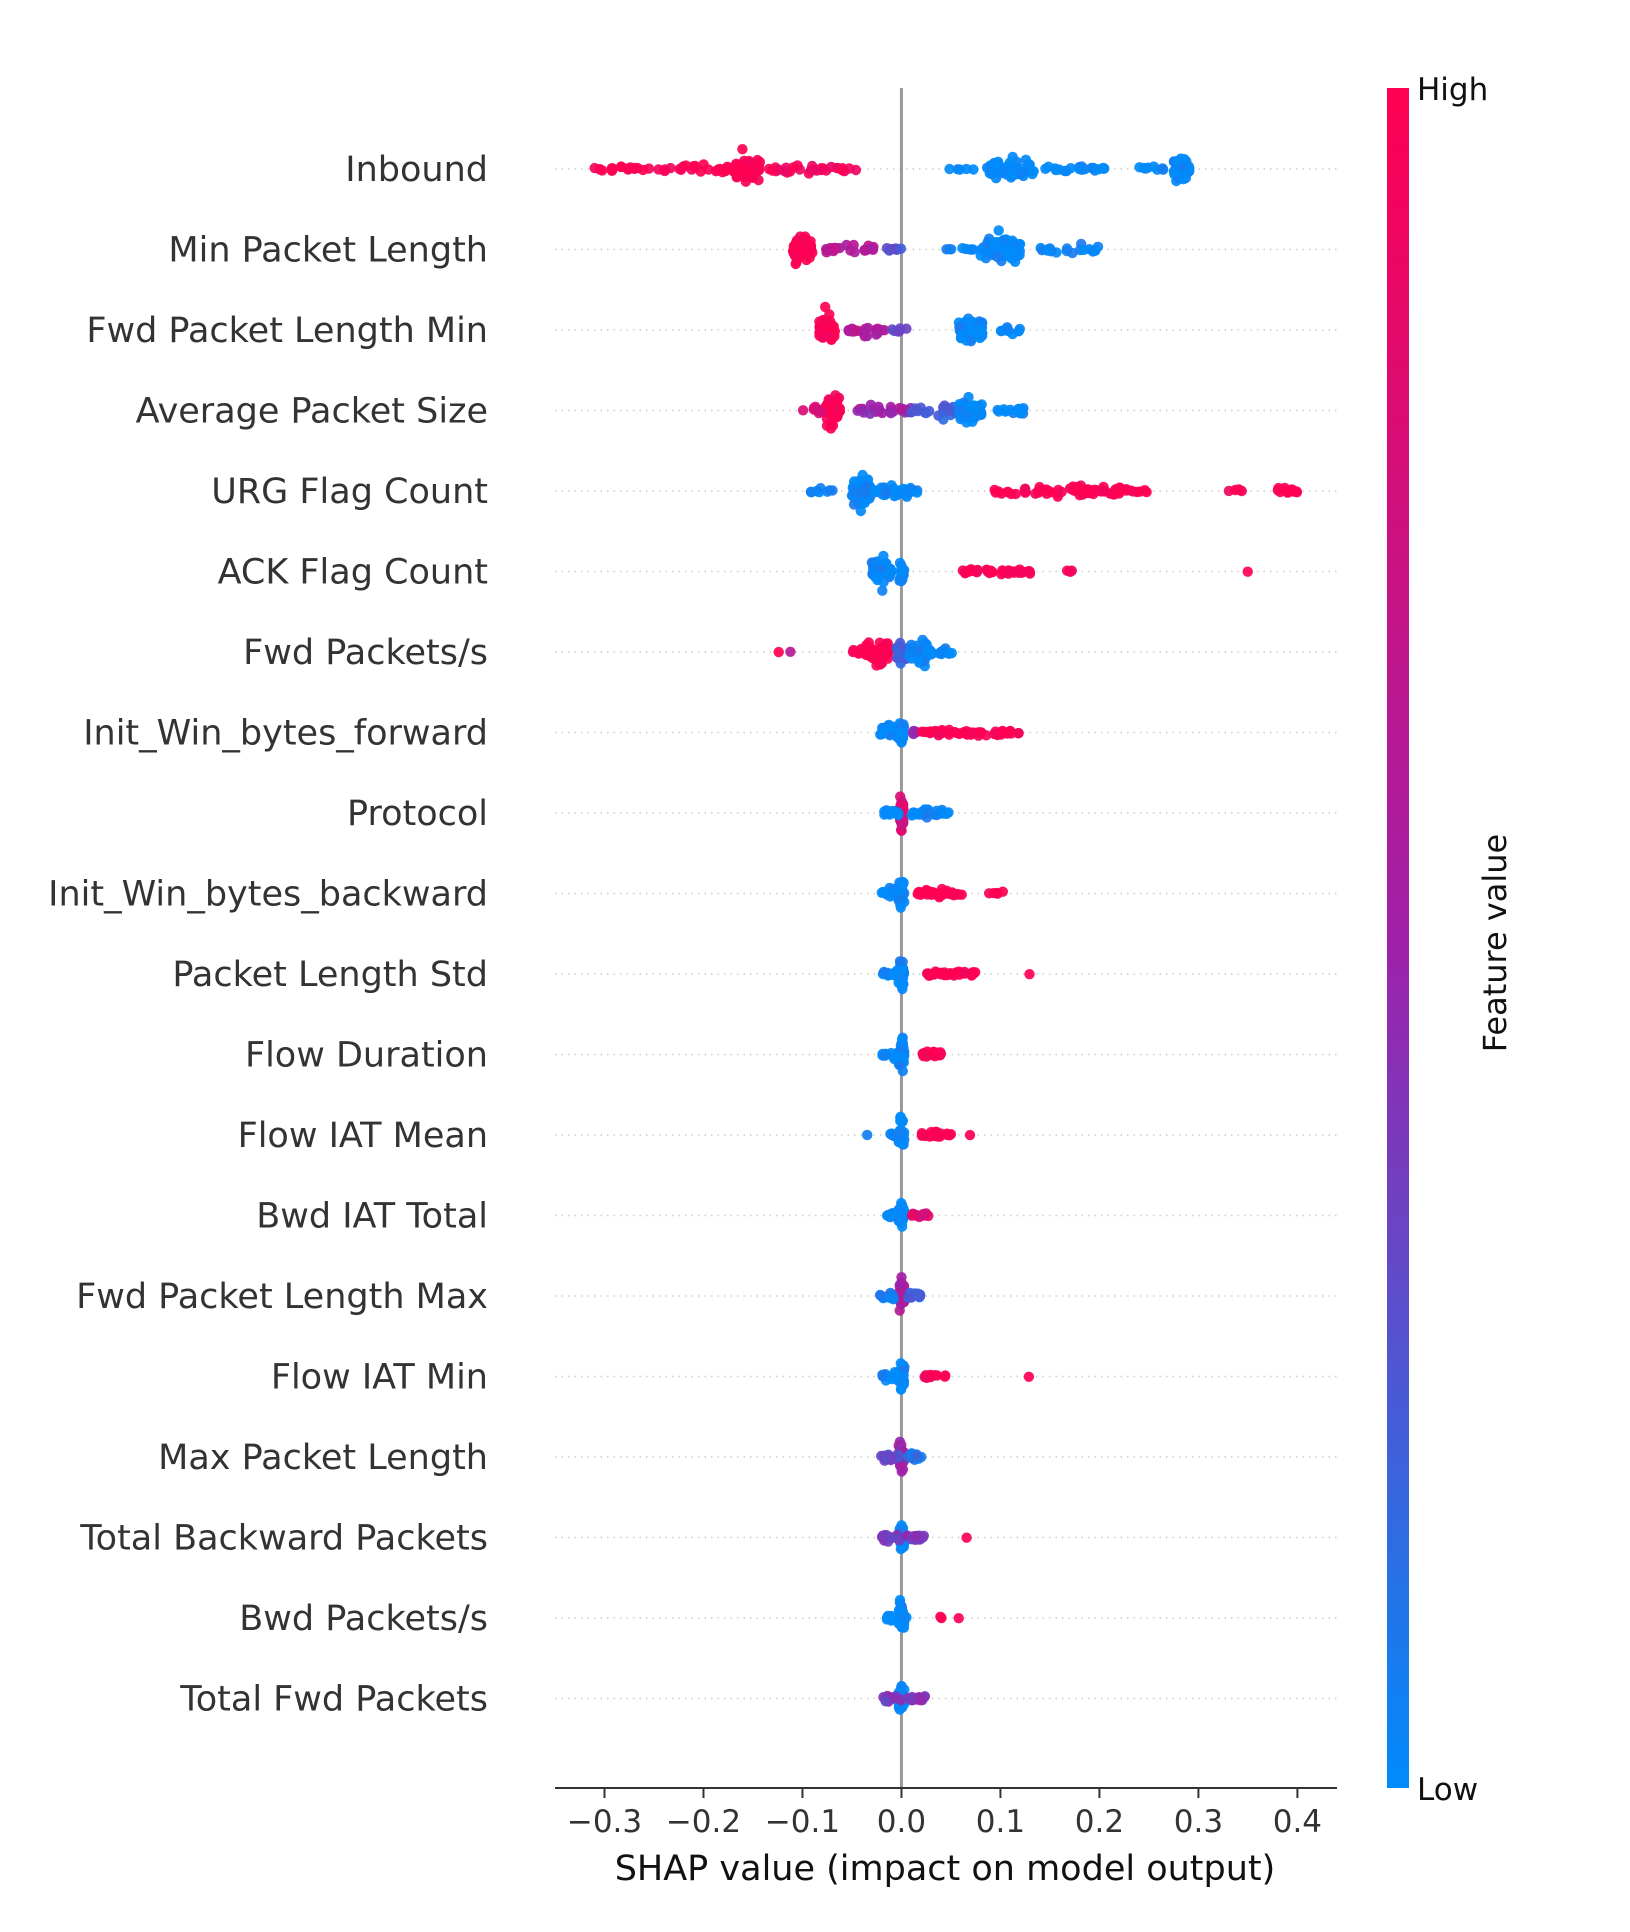 The image size is (1630, 1932). I want to click on feature-label-total-backward-packets: Total Backward Packets, so click(283, 1539).